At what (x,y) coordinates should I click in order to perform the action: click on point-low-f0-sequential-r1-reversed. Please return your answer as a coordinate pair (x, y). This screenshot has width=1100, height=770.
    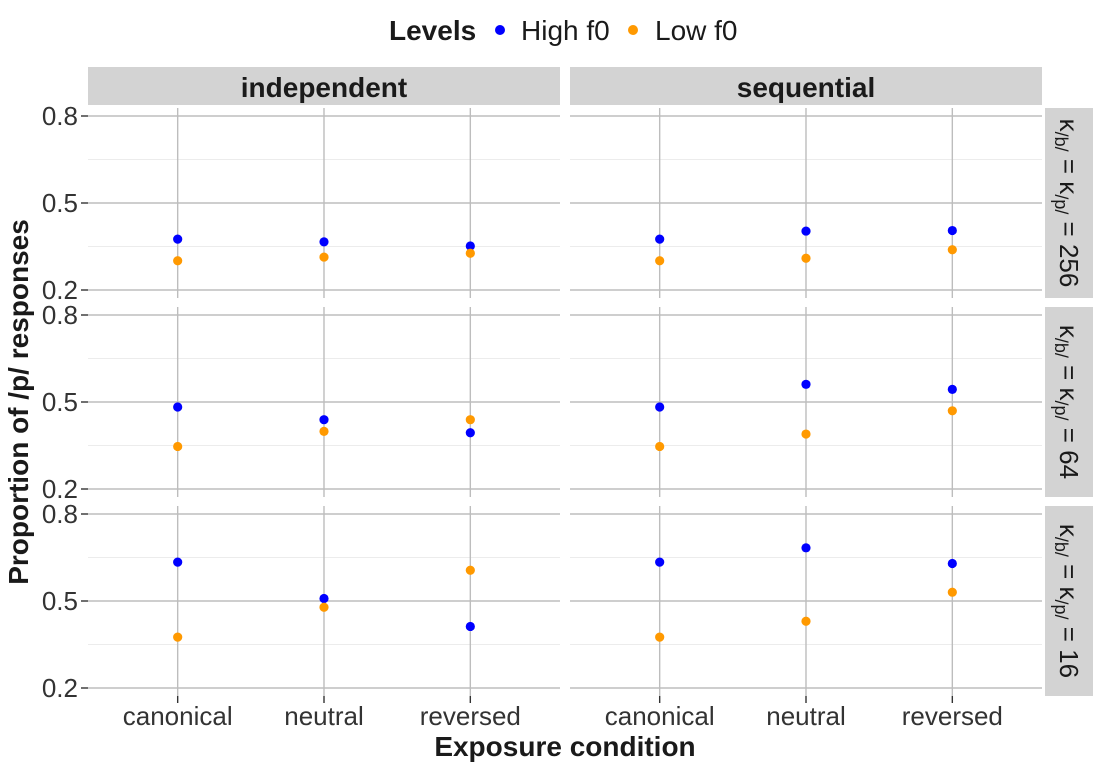
    Looking at the image, I should click on (952, 411).